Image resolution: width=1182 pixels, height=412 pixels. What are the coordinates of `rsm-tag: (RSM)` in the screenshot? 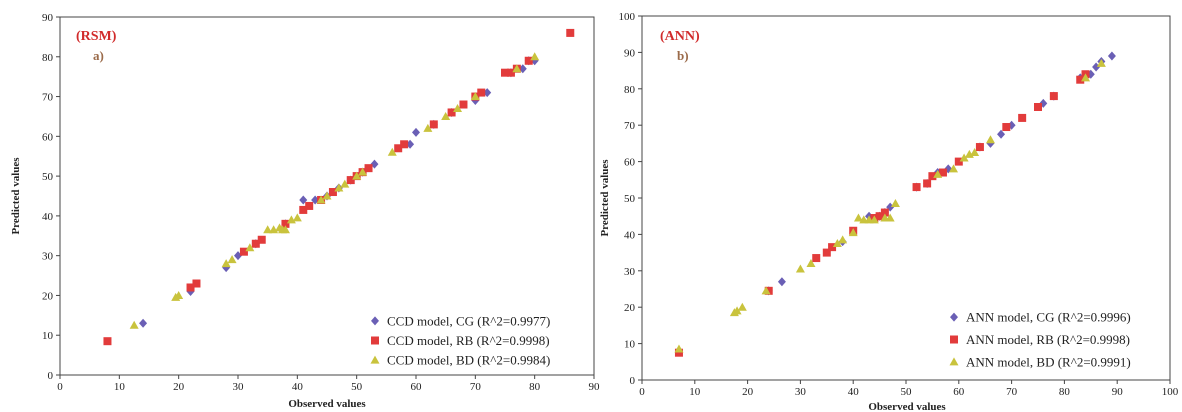 It's located at (96, 36).